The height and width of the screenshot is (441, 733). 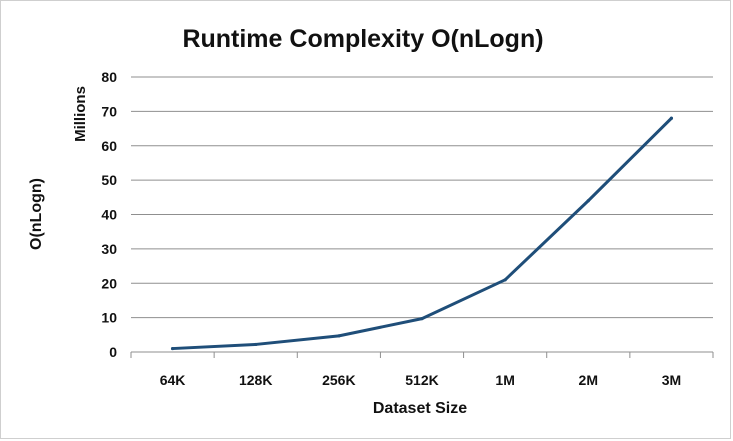 I want to click on x-tick-label: 1M, so click(x=504, y=380).